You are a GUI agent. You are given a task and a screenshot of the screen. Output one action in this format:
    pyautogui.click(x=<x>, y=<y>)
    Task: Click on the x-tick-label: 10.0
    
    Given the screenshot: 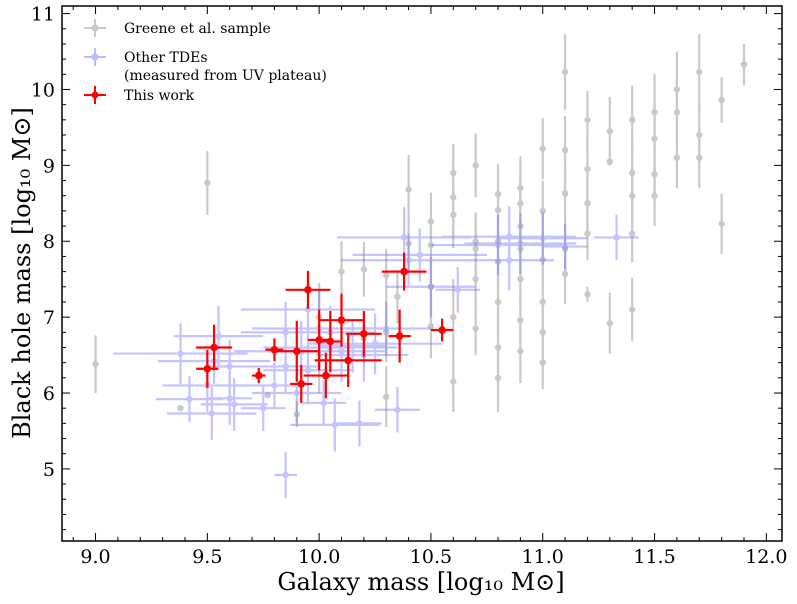 What is the action you would take?
    pyautogui.click(x=319, y=557)
    